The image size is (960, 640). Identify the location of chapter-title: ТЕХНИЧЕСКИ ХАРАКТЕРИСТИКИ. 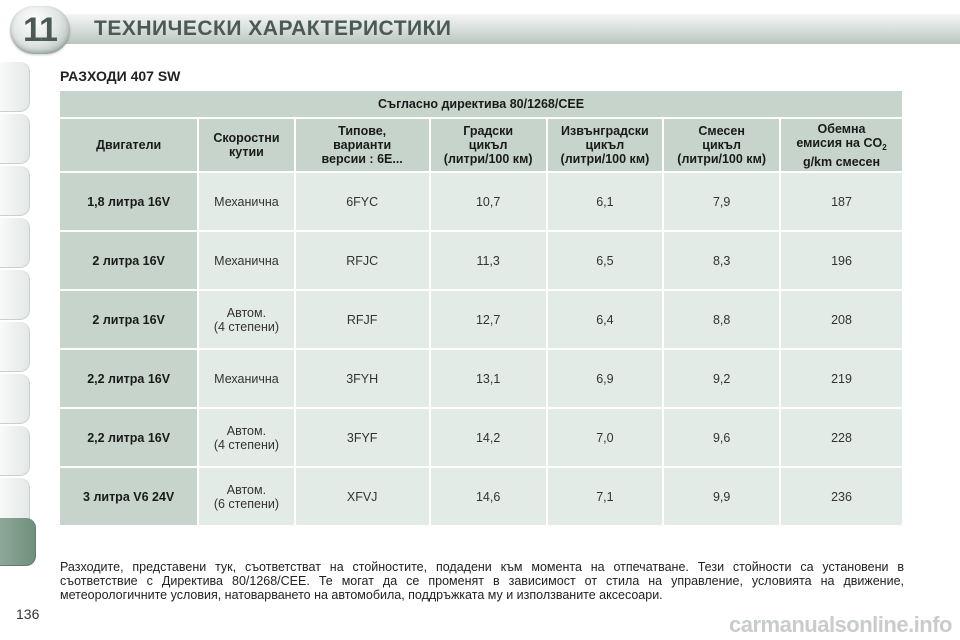
(273, 28).